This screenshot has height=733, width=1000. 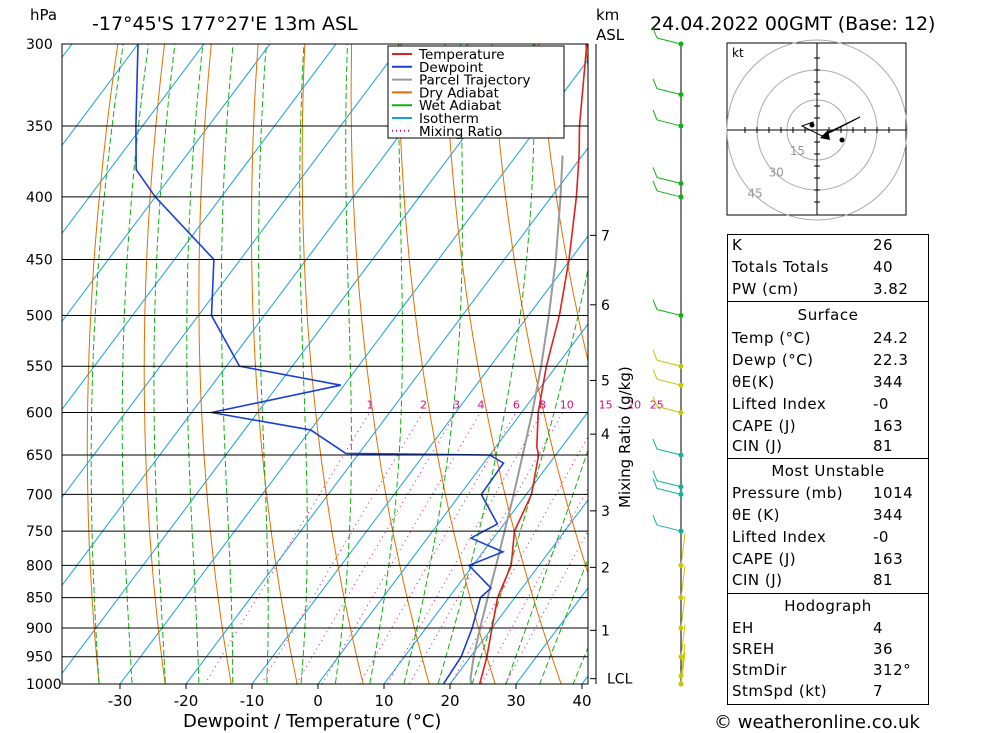 What do you see at coordinates (120, 701) in the screenshot?
I see `x-tick-label: -30` at bounding box center [120, 701].